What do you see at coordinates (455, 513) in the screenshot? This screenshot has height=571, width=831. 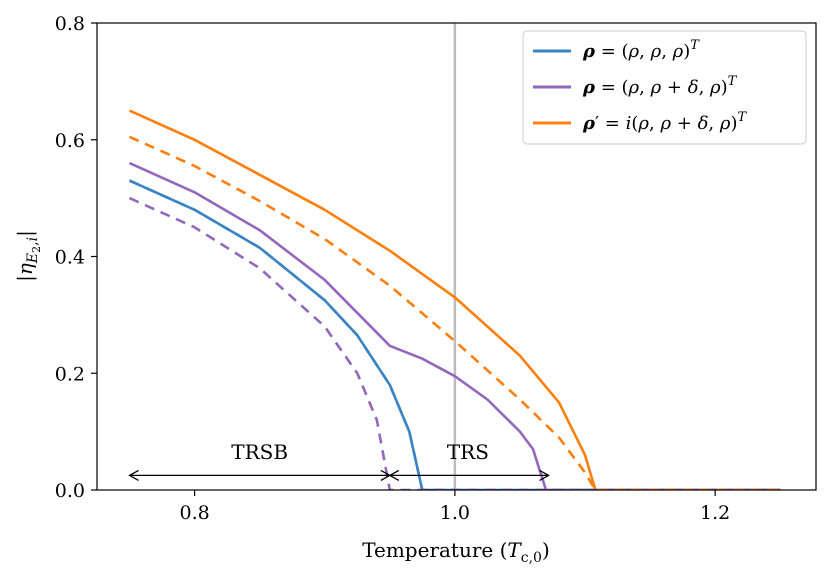 I see `x-tick-label: 1.0` at bounding box center [455, 513].